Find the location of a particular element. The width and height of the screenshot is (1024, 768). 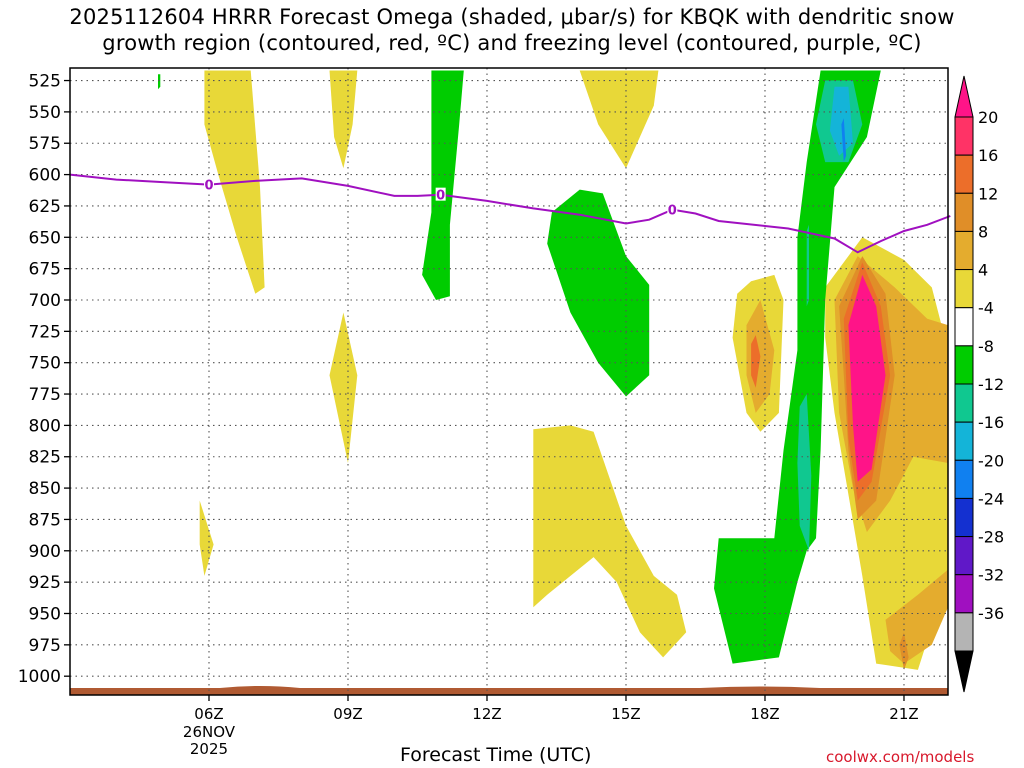

y-tick-label-525: 525 is located at coordinates (45, 82).